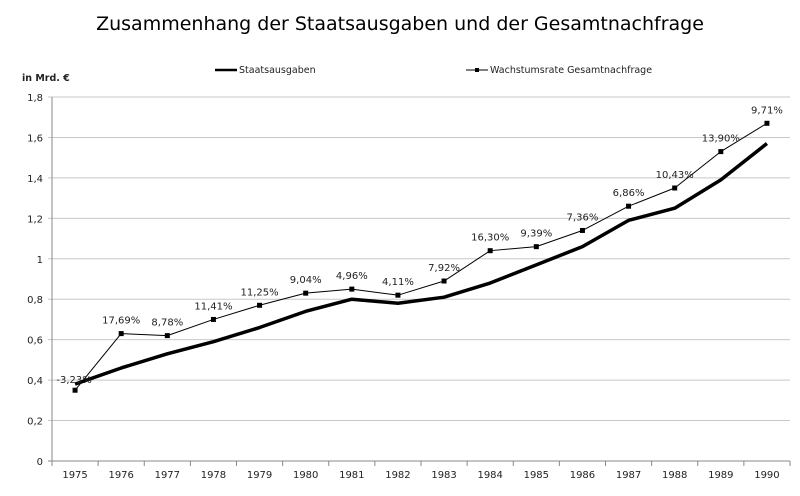 This screenshot has width=800, height=496. What do you see at coordinates (40, 462) in the screenshot?
I see `y-tick-label: 0` at bounding box center [40, 462].